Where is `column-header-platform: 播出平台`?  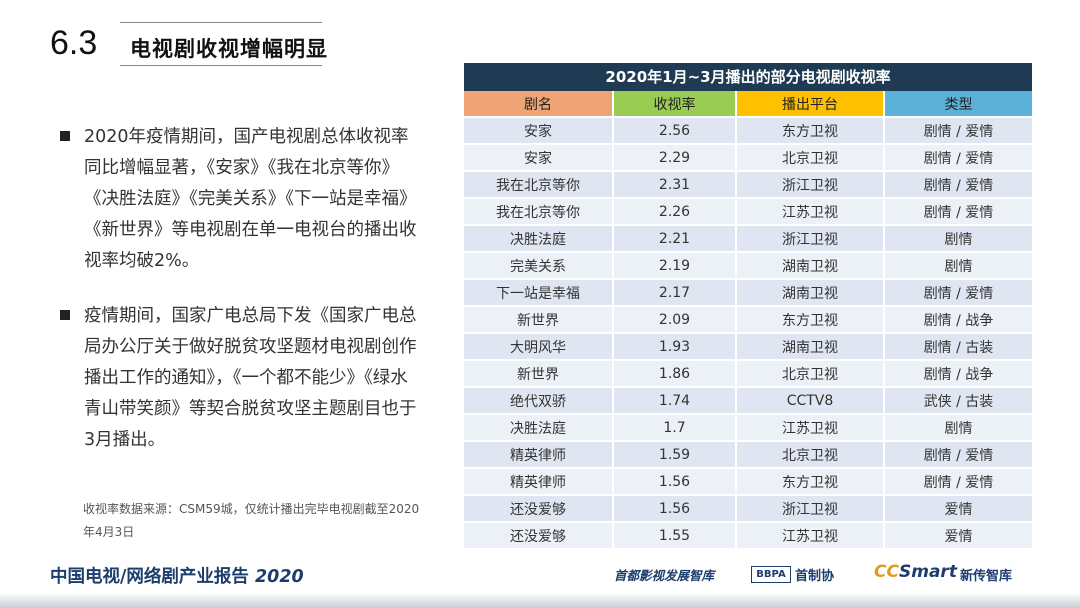 column-header-platform: 播出平台 is located at coordinates (811, 104).